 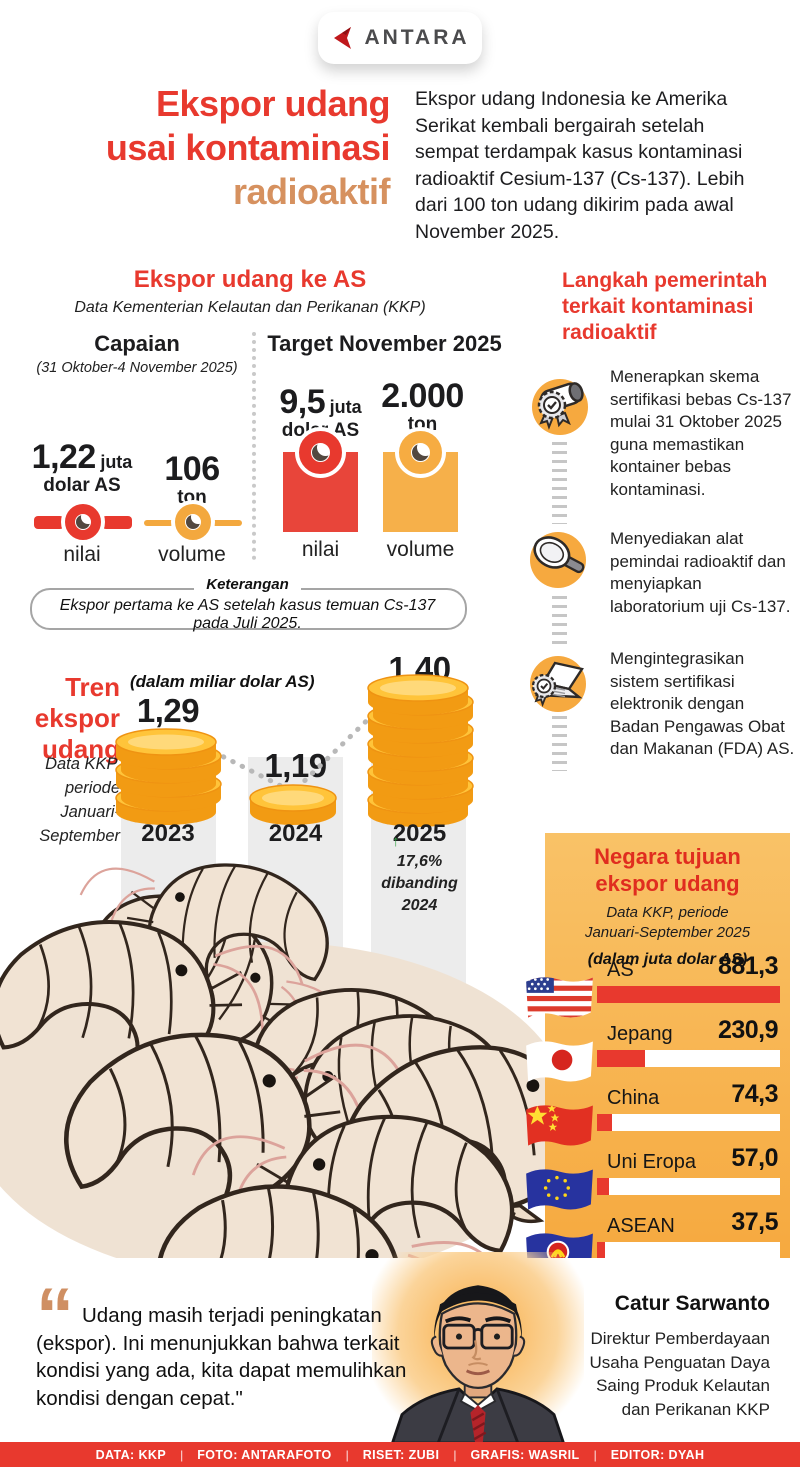 What do you see at coordinates (295, 765) in the screenshot?
I see `trend-value-2024: 1,19` at bounding box center [295, 765].